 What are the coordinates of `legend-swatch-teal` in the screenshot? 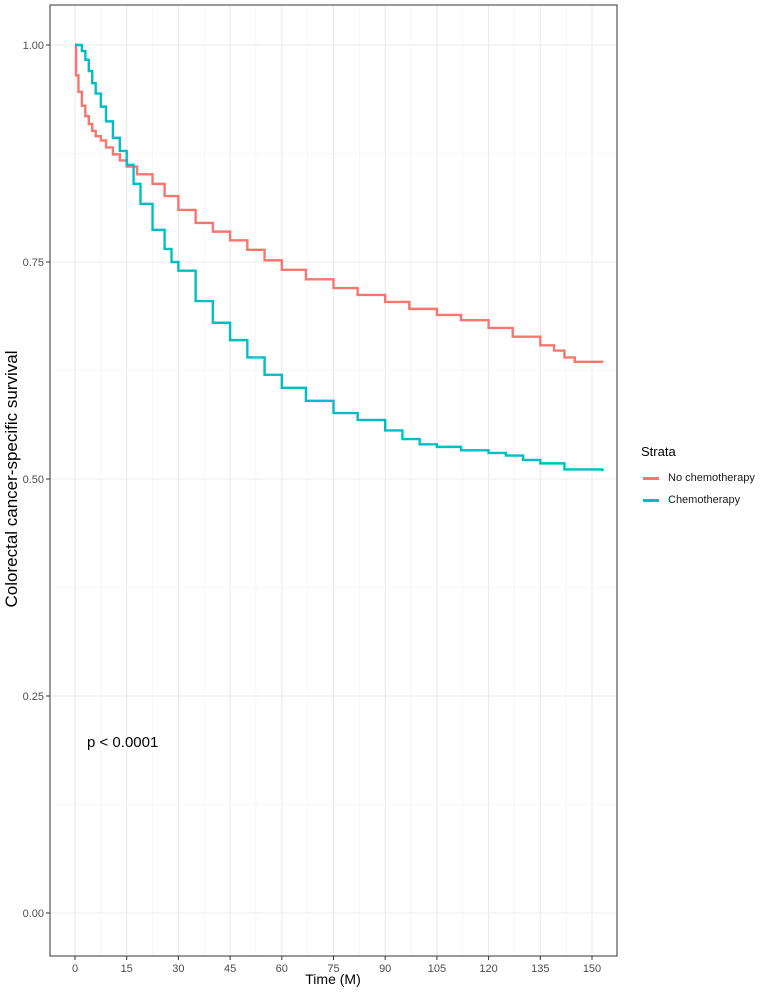 It's located at (651, 500).